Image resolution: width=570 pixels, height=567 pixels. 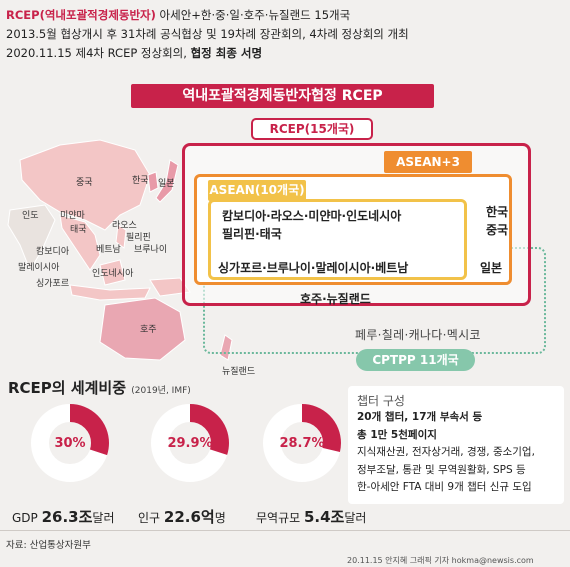 I want to click on australia-shape, so click(x=142, y=329).